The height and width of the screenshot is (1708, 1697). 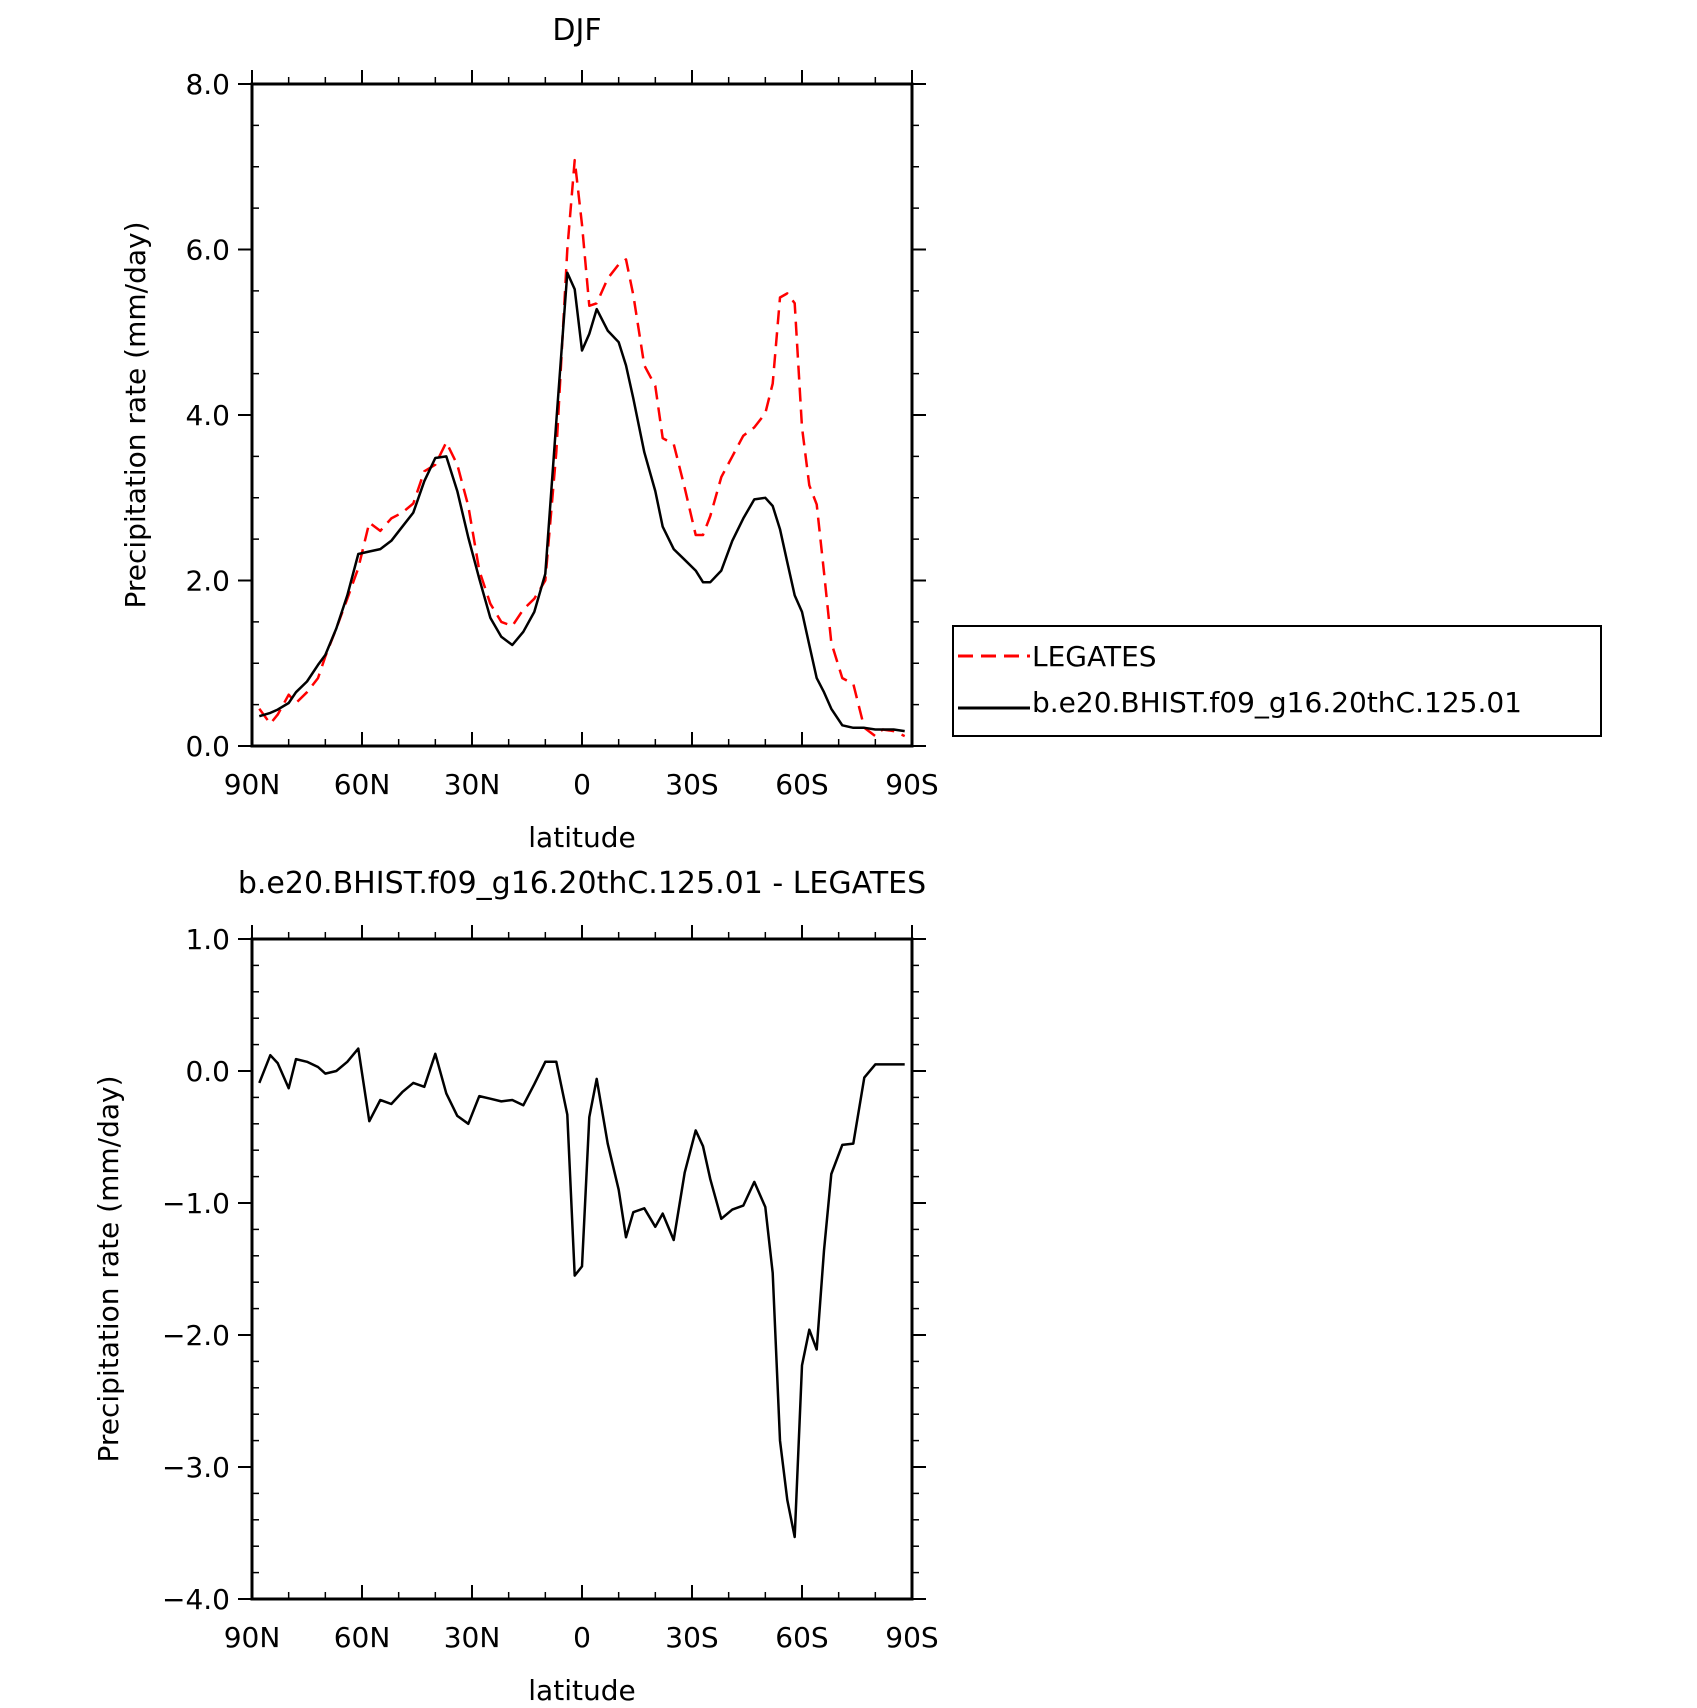 What do you see at coordinates (207, 415) in the screenshot?
I see `top-y-tick-label: 4.0` at bounding box center [207, 415].